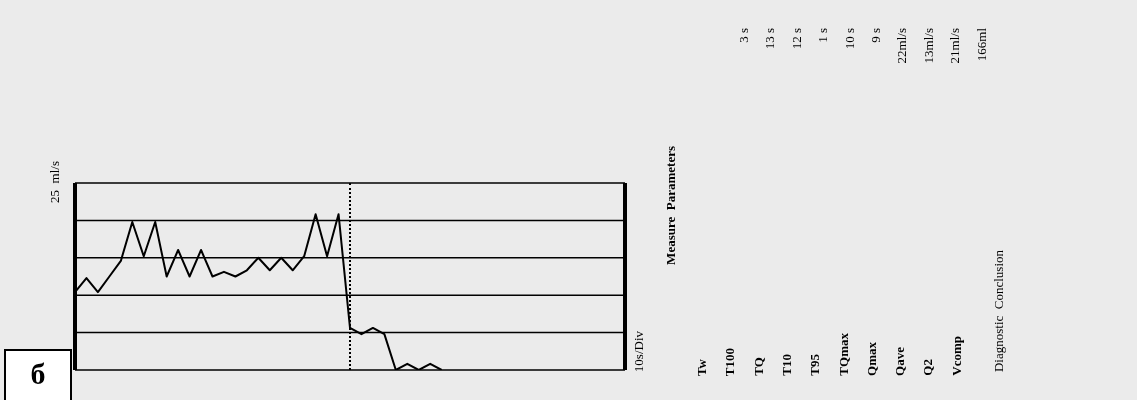  Describe the element at coordinates (956, 356) in the screenshot. I see `text: Vcomp` at that location.